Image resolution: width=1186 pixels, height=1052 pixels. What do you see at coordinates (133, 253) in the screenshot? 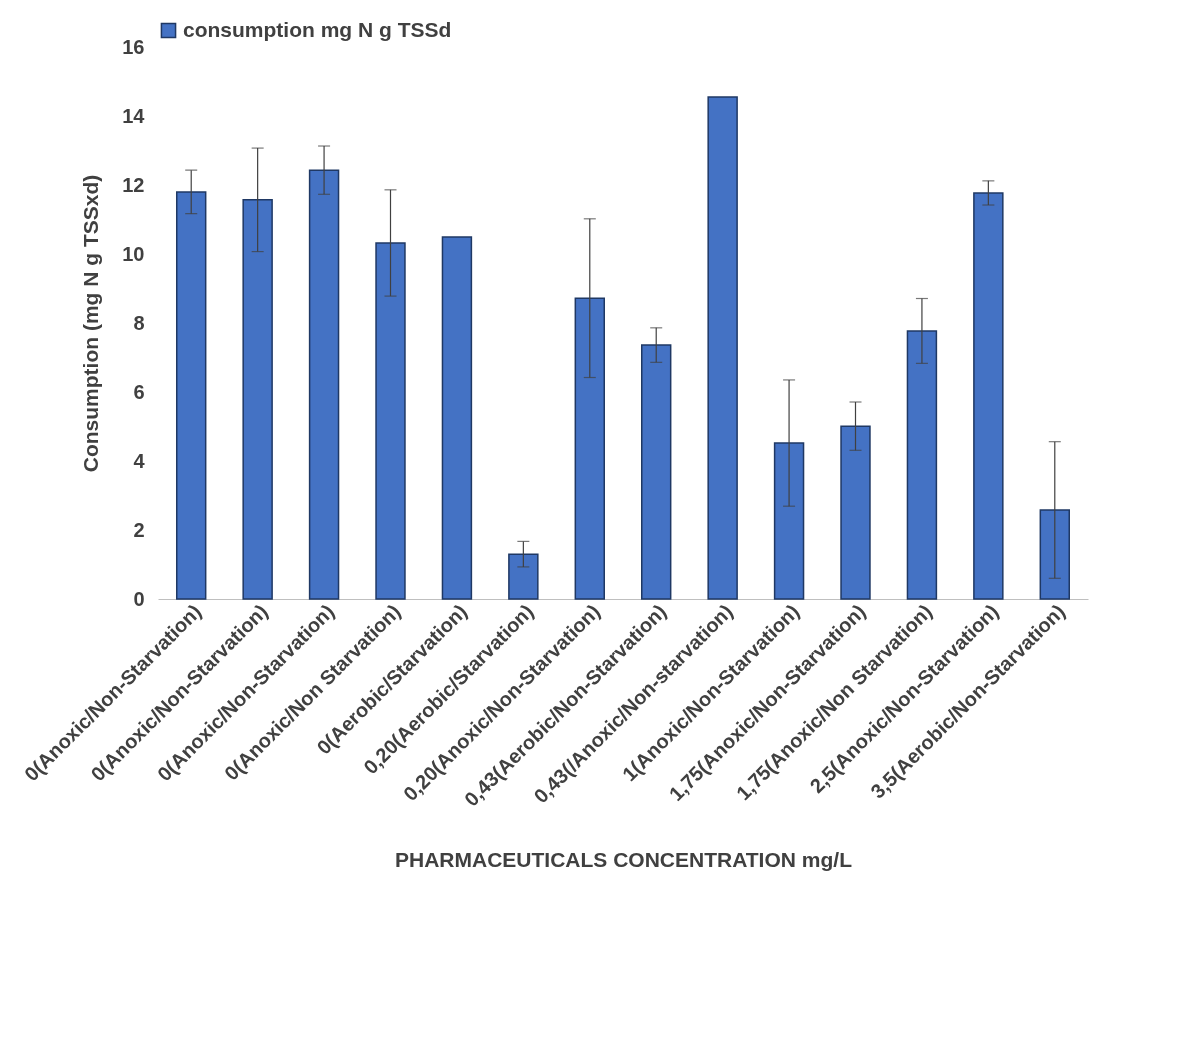
I see `y-tick-label: 10` at bounding box center [133, 253].